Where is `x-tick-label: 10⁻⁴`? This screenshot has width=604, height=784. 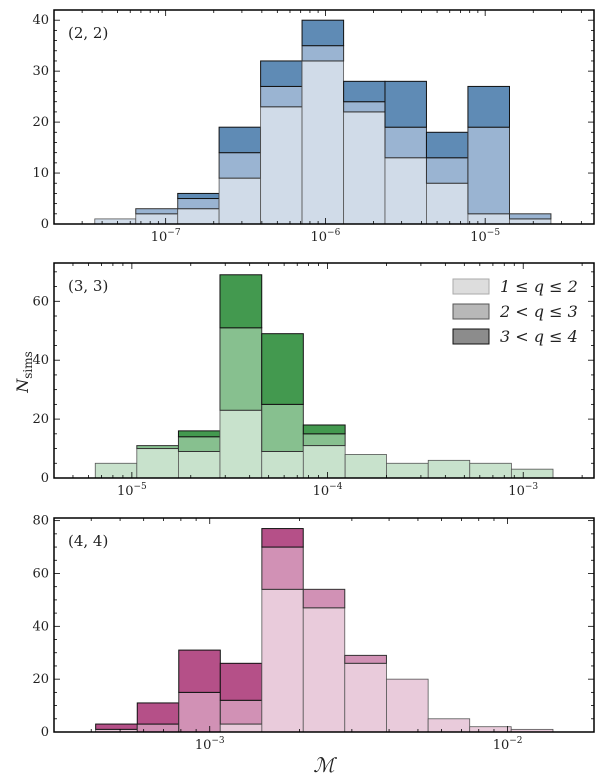
x-tick-label: 10⁻⁴ is located at coordinates (328, 490).